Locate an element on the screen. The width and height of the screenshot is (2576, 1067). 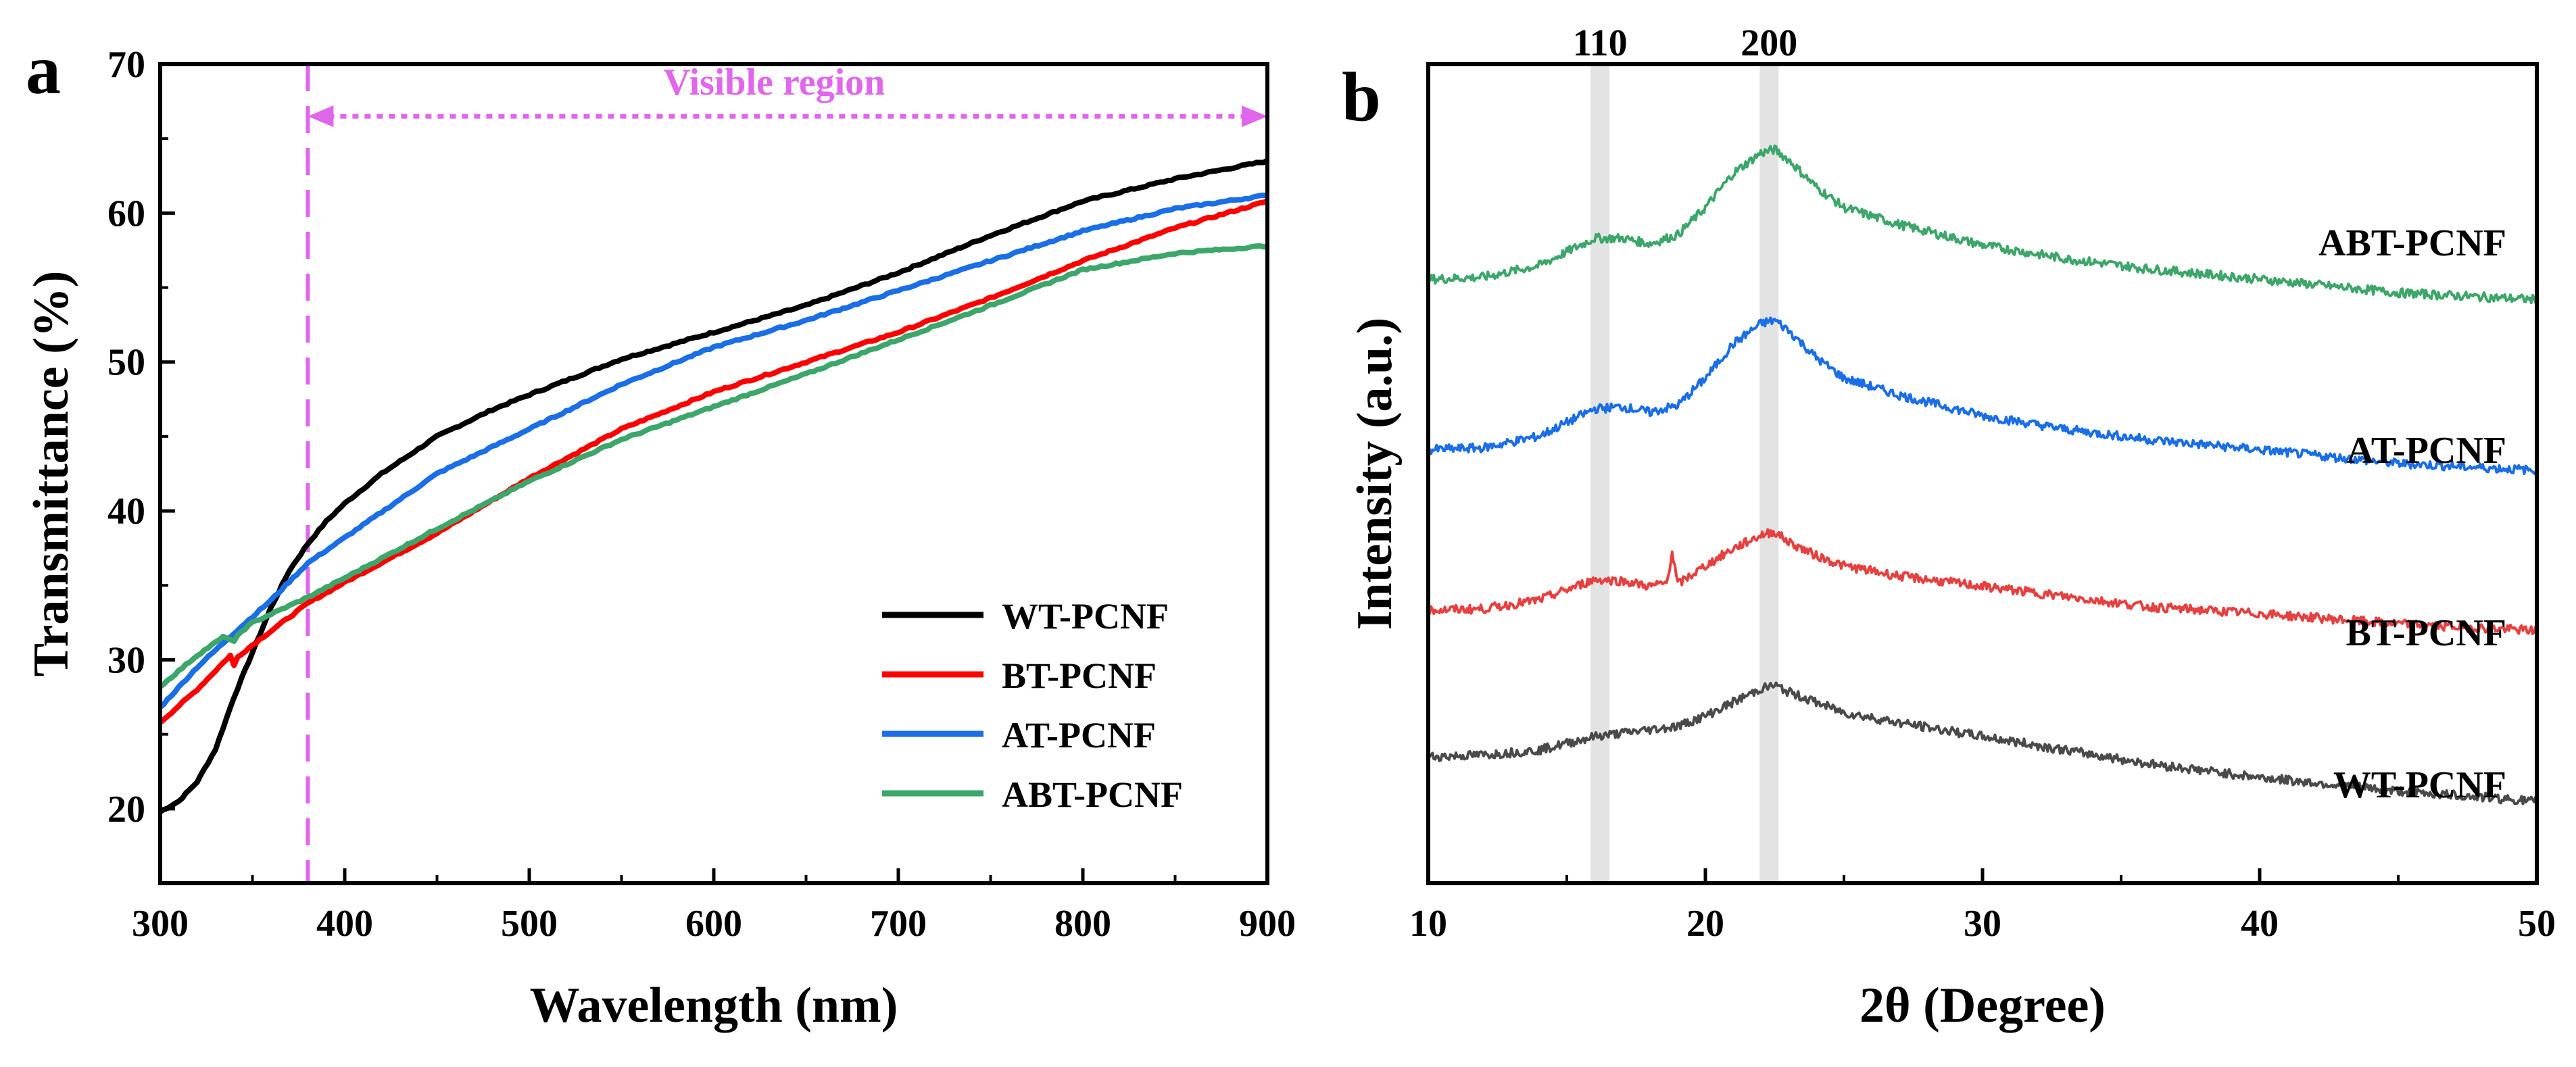
panel-a-y-tick-label: 60 is located at coordinates (126, 213).